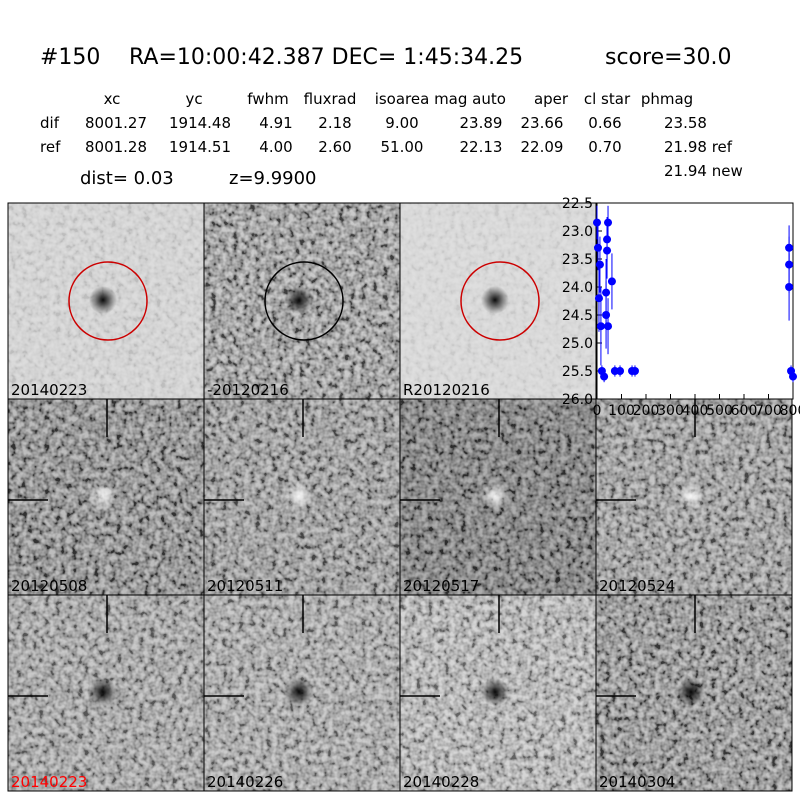  What do you see at coordinates (116, 147) in the screenshot?
I see `table-cell: 8001.28` at bounding box center [116, 147].